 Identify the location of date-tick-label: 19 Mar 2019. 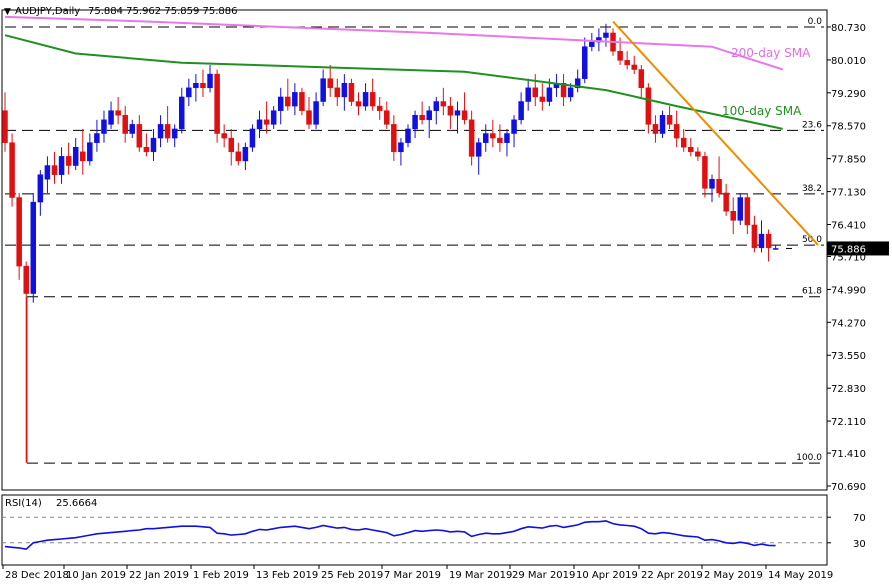
(480, 575).